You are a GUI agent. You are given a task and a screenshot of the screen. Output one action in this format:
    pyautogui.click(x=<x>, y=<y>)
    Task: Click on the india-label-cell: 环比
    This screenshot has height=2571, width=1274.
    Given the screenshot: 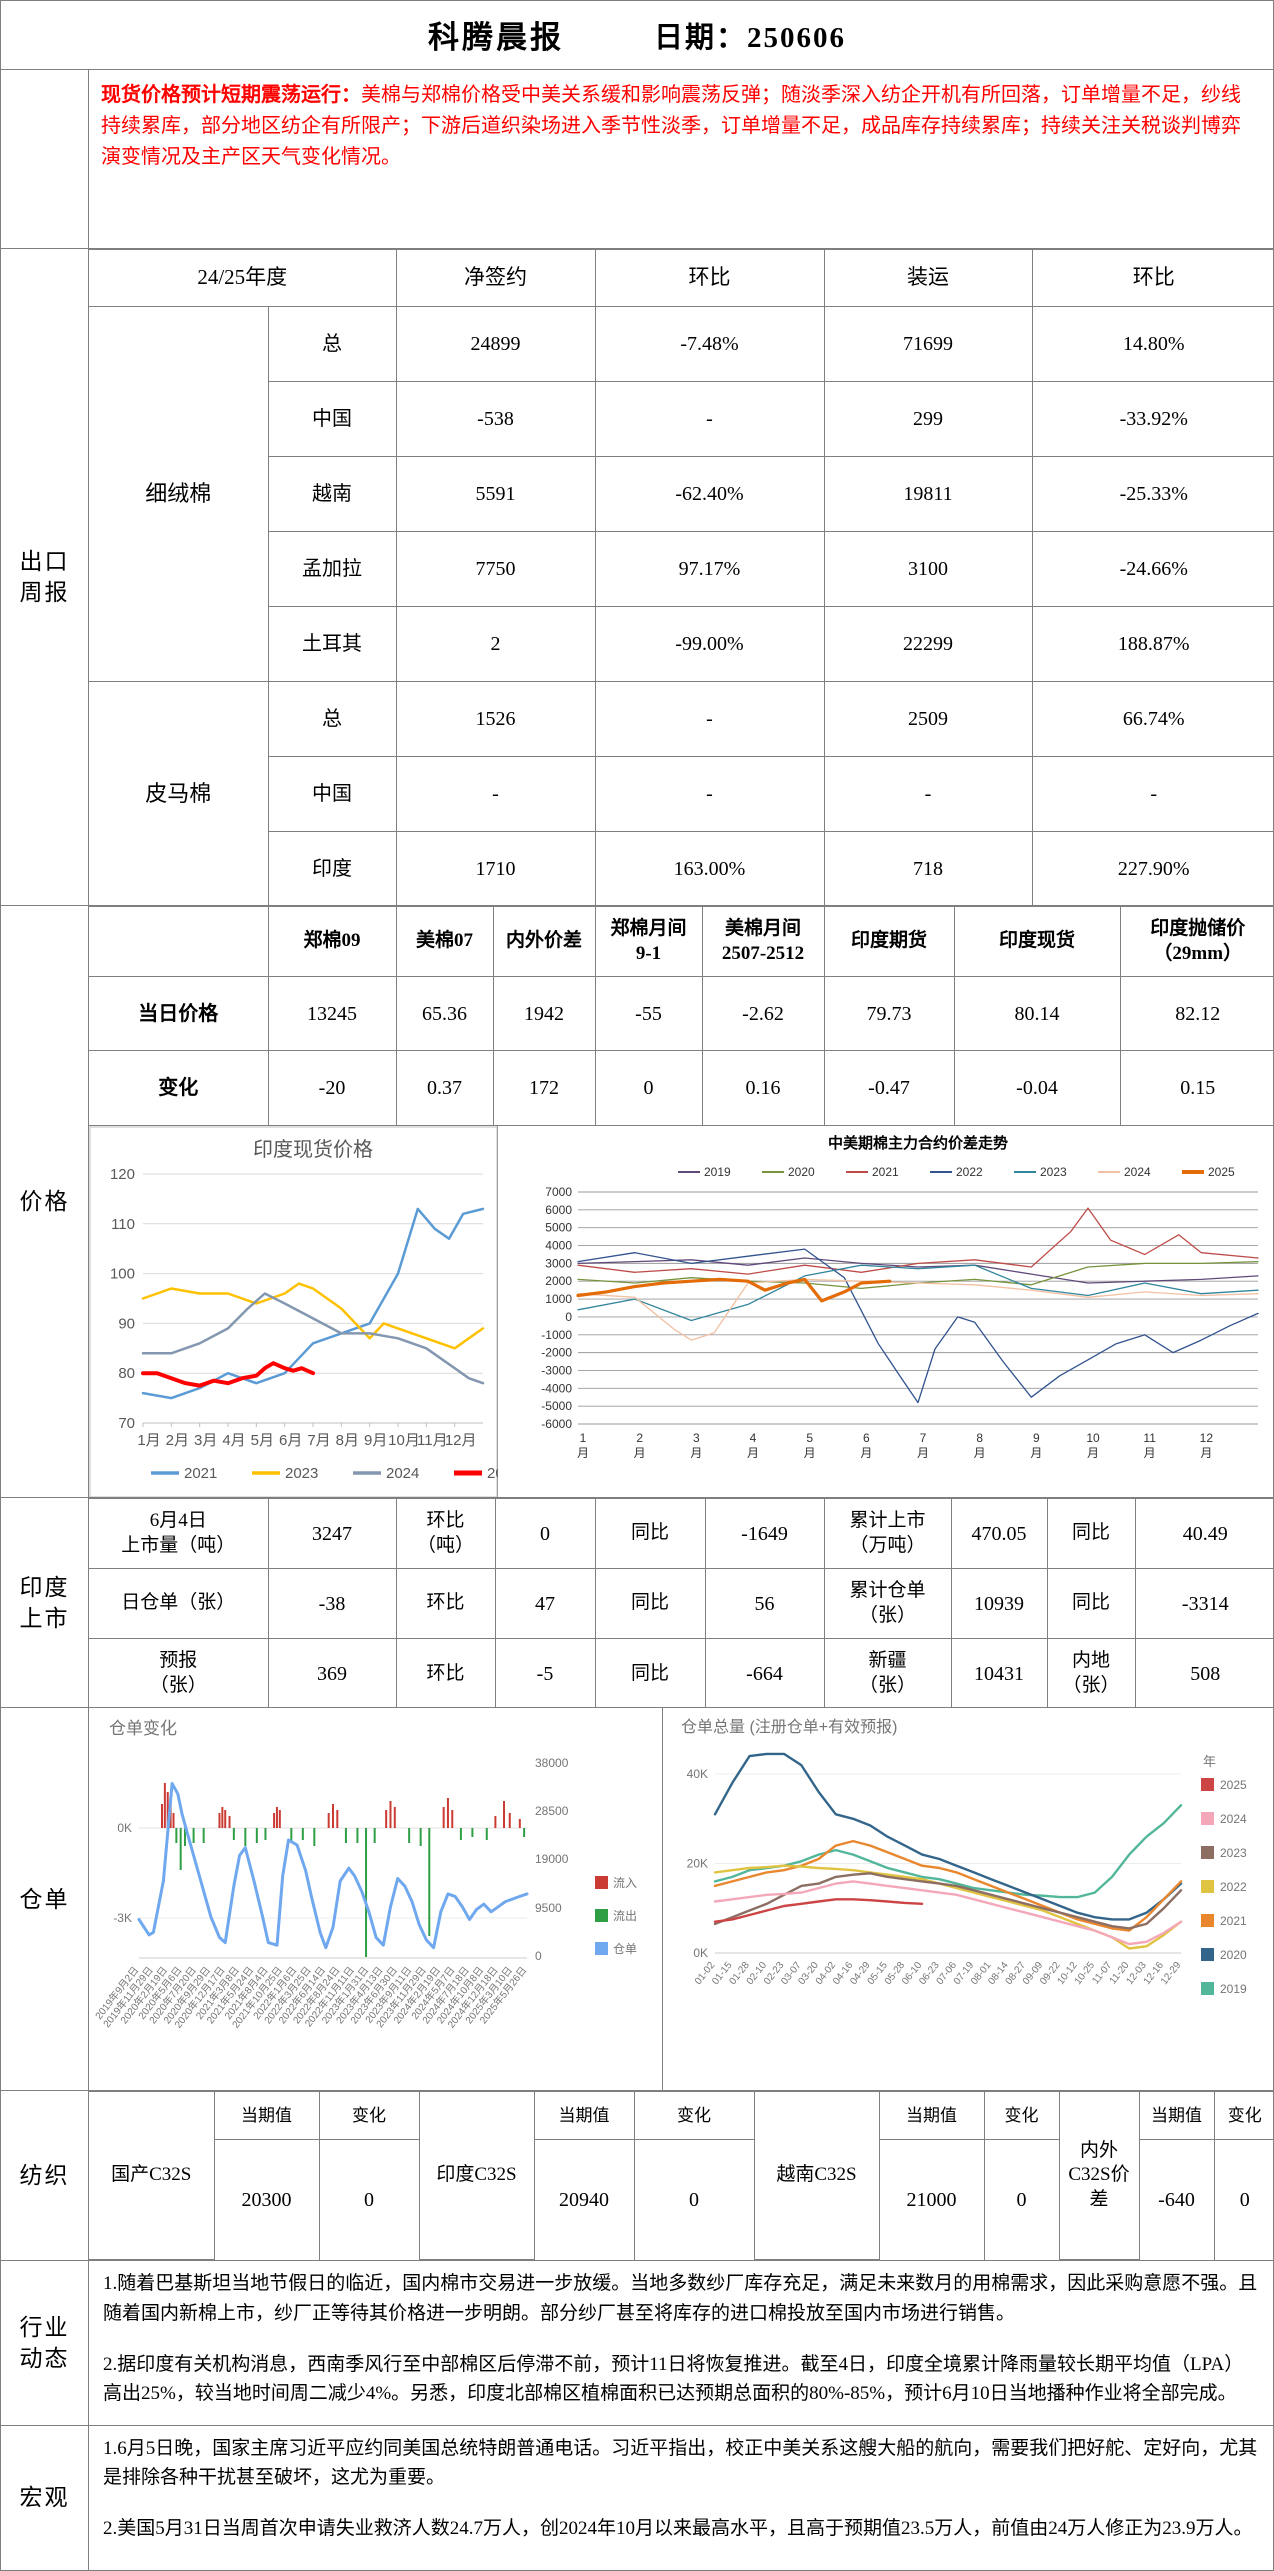 What is the action you would take?
    pyautogui.click(x=445, y=1673)
    